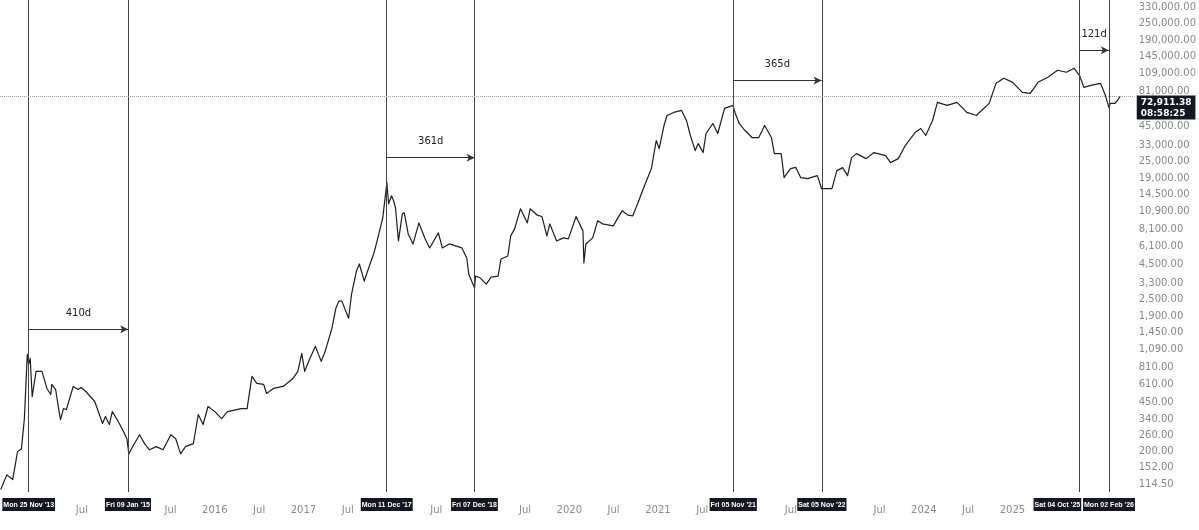 Image resolution: width=1199 pixels, height=530 pixels. What do you see at coordinates (1167, 6) in the screenshot?
I see `y-tick-label: 330,000.00` at bounding box center [1167, 6].